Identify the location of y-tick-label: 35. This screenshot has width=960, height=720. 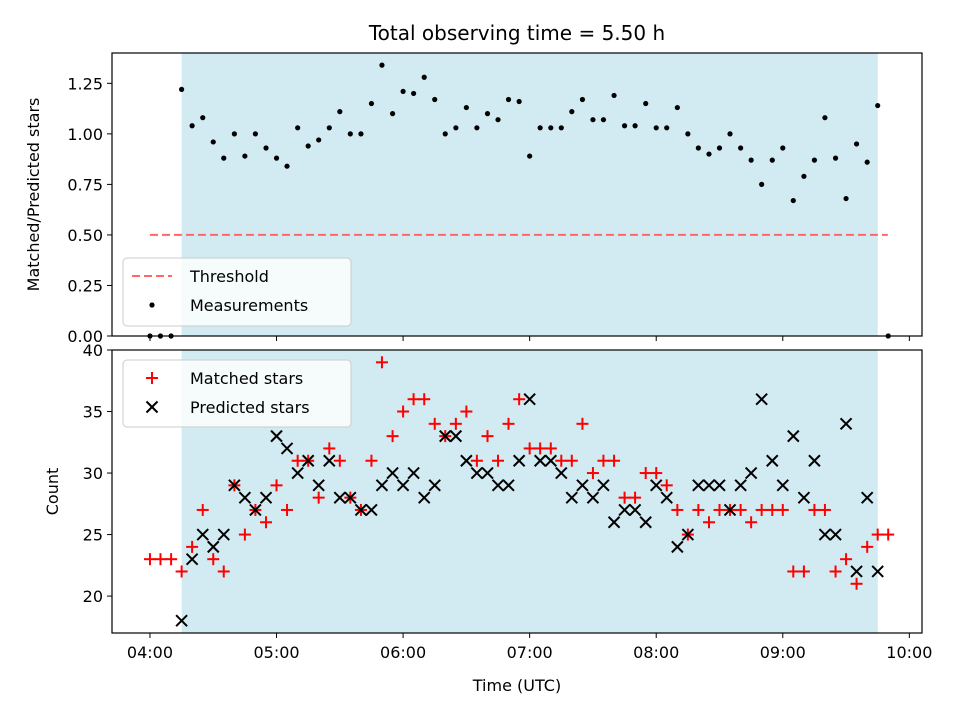
(93, 412).